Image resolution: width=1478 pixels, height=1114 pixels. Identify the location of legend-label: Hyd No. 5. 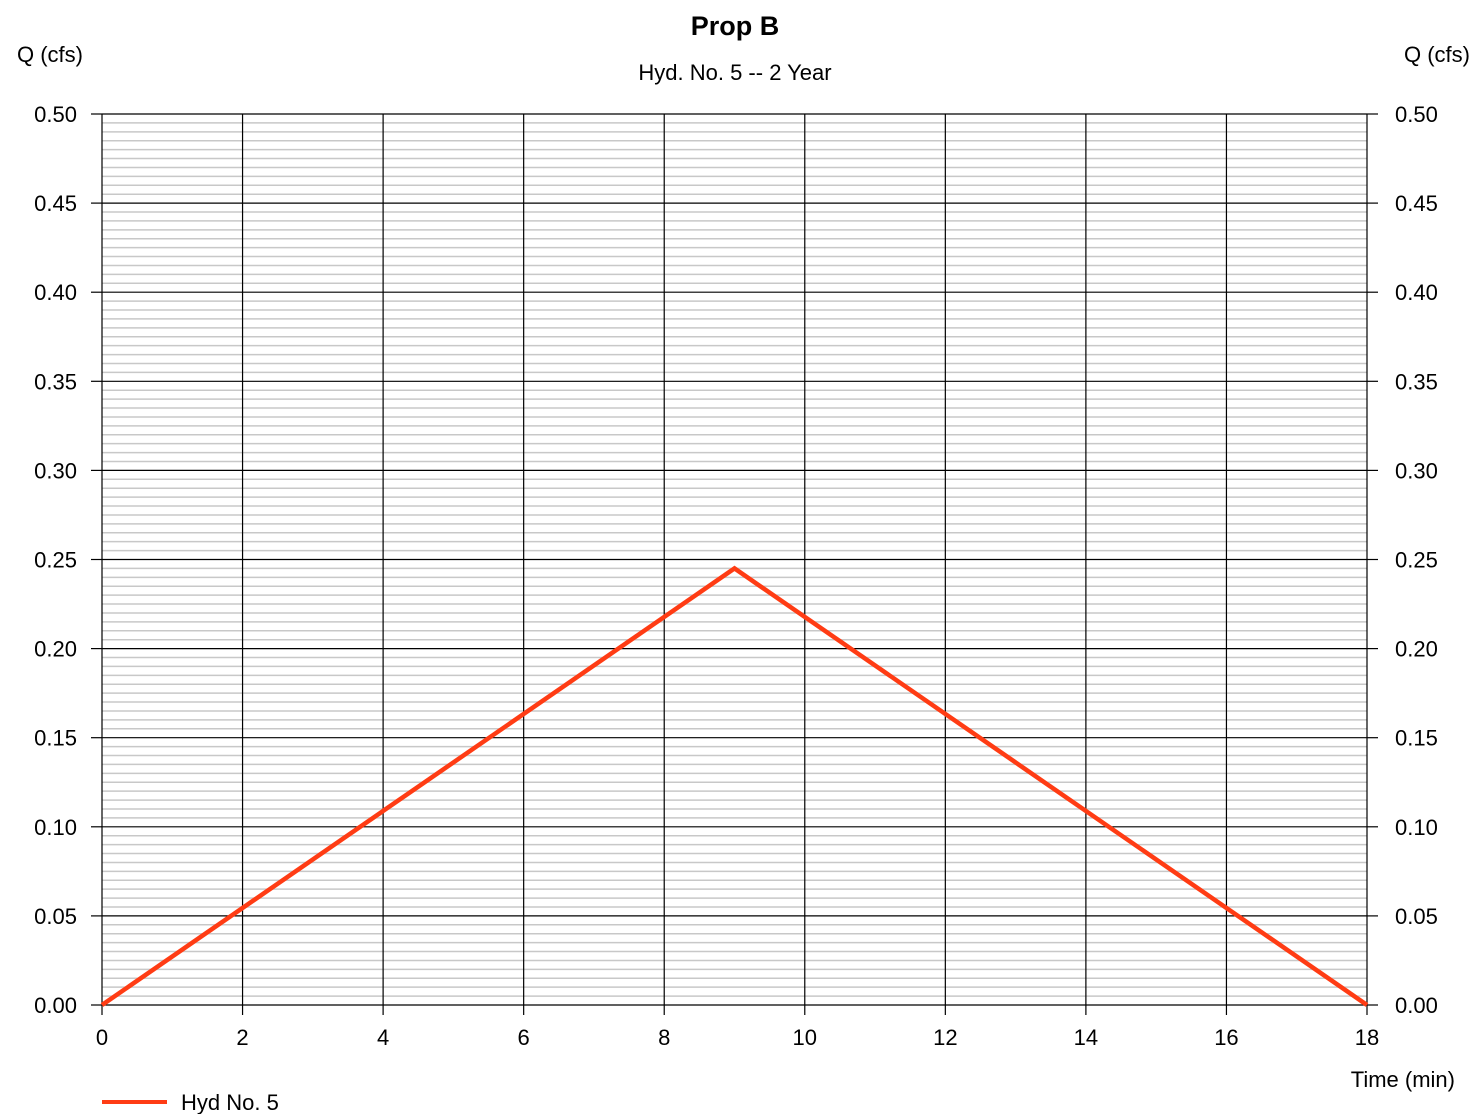
(230, 1102).